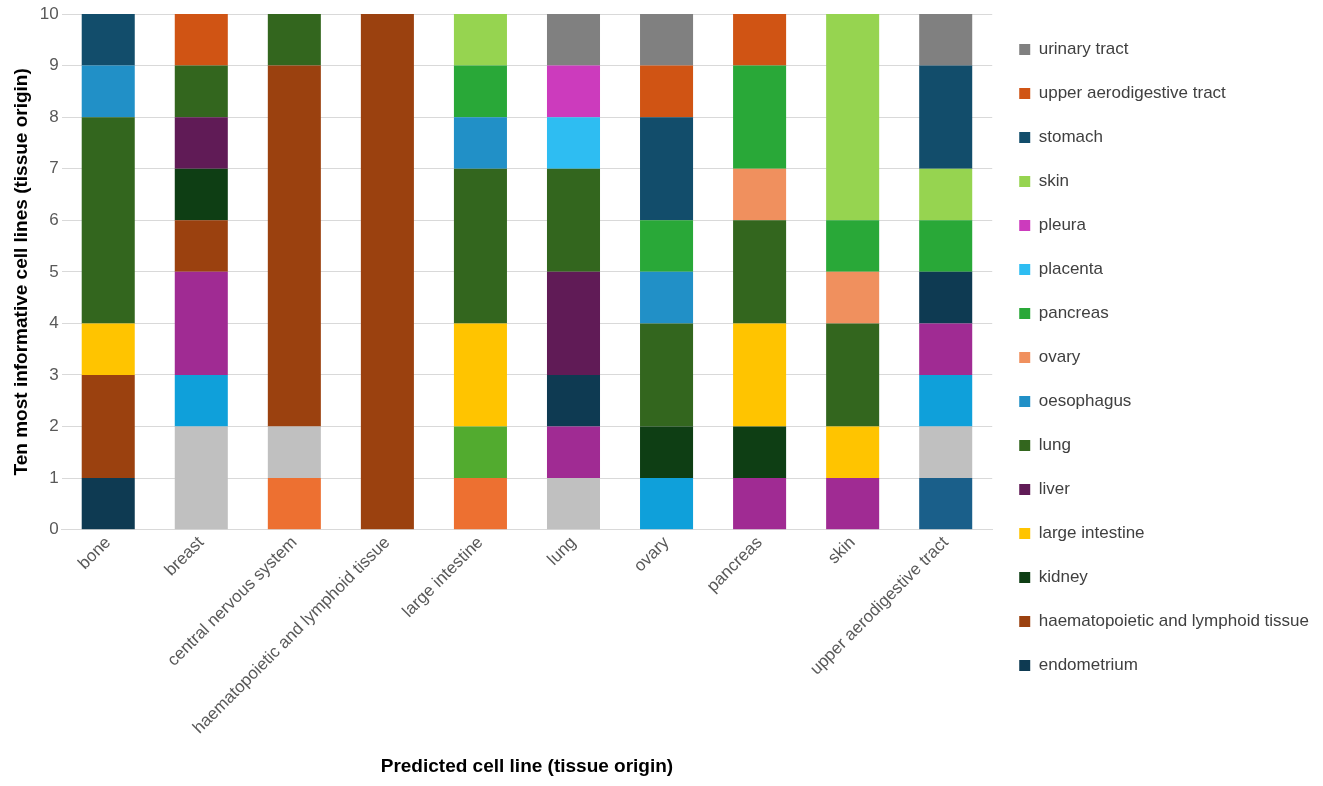 This screenshot has width=1323, height=786. Describe the element at coordinates (54, 323) in the screenshot. I see `y-tick-label: 4` at that location.